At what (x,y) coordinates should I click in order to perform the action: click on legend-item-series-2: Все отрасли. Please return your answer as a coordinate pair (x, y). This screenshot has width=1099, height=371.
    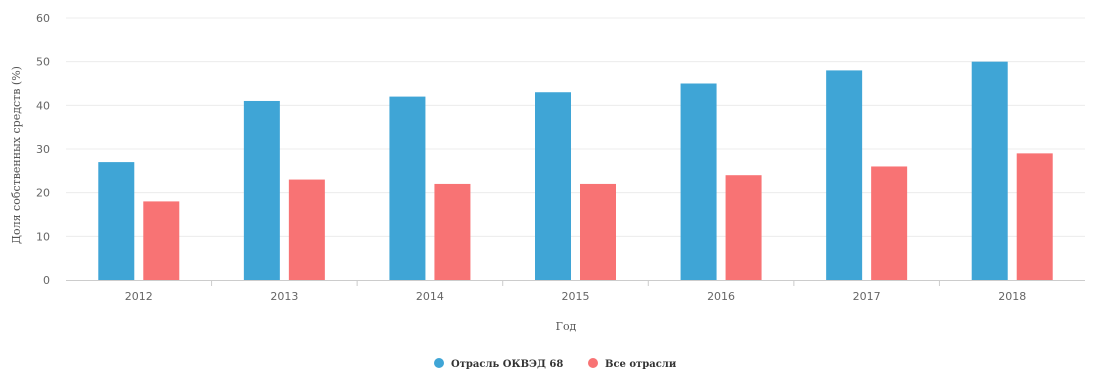
    Looking at the image, I should click on (632, 364).